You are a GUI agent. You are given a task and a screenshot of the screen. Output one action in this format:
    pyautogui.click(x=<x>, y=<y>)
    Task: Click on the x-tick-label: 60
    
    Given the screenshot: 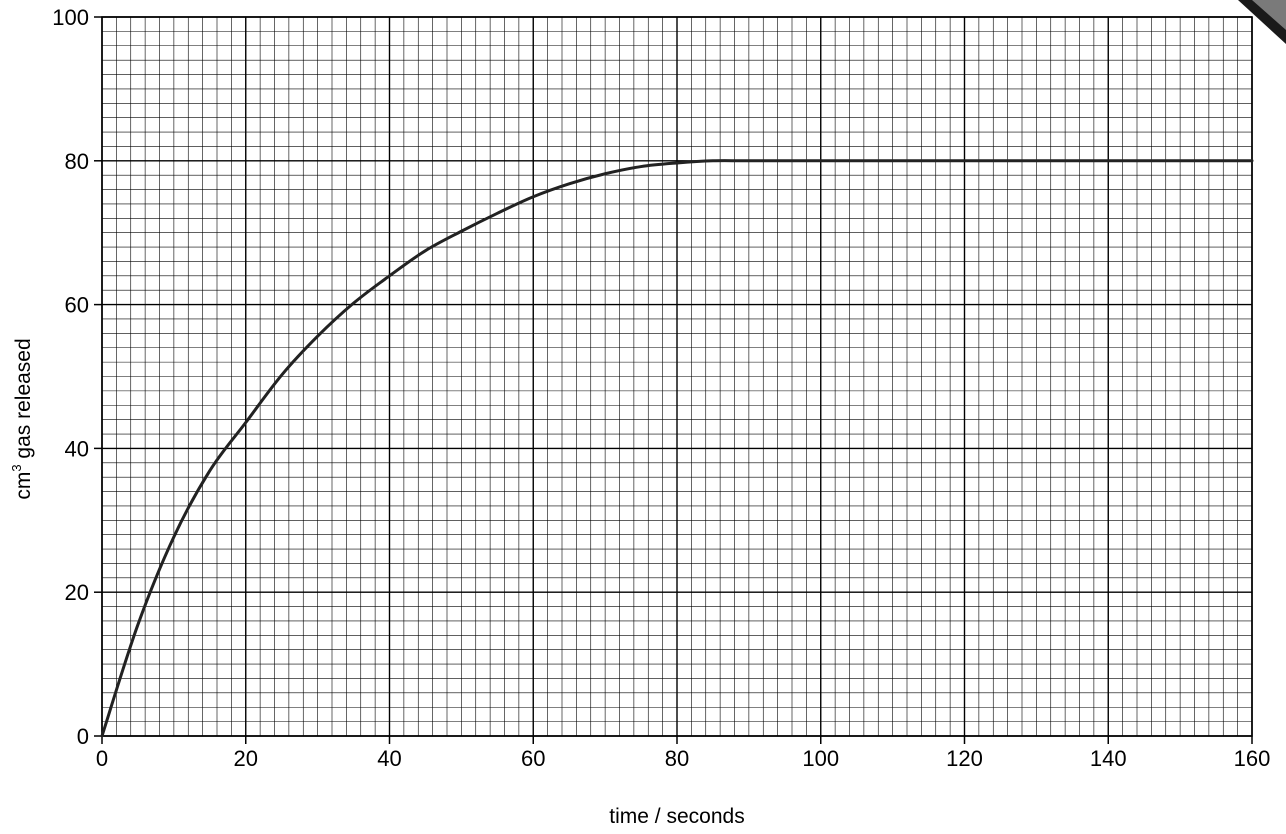 What is the action you would take?
    pyautogui.click(x=533, y=758)
    